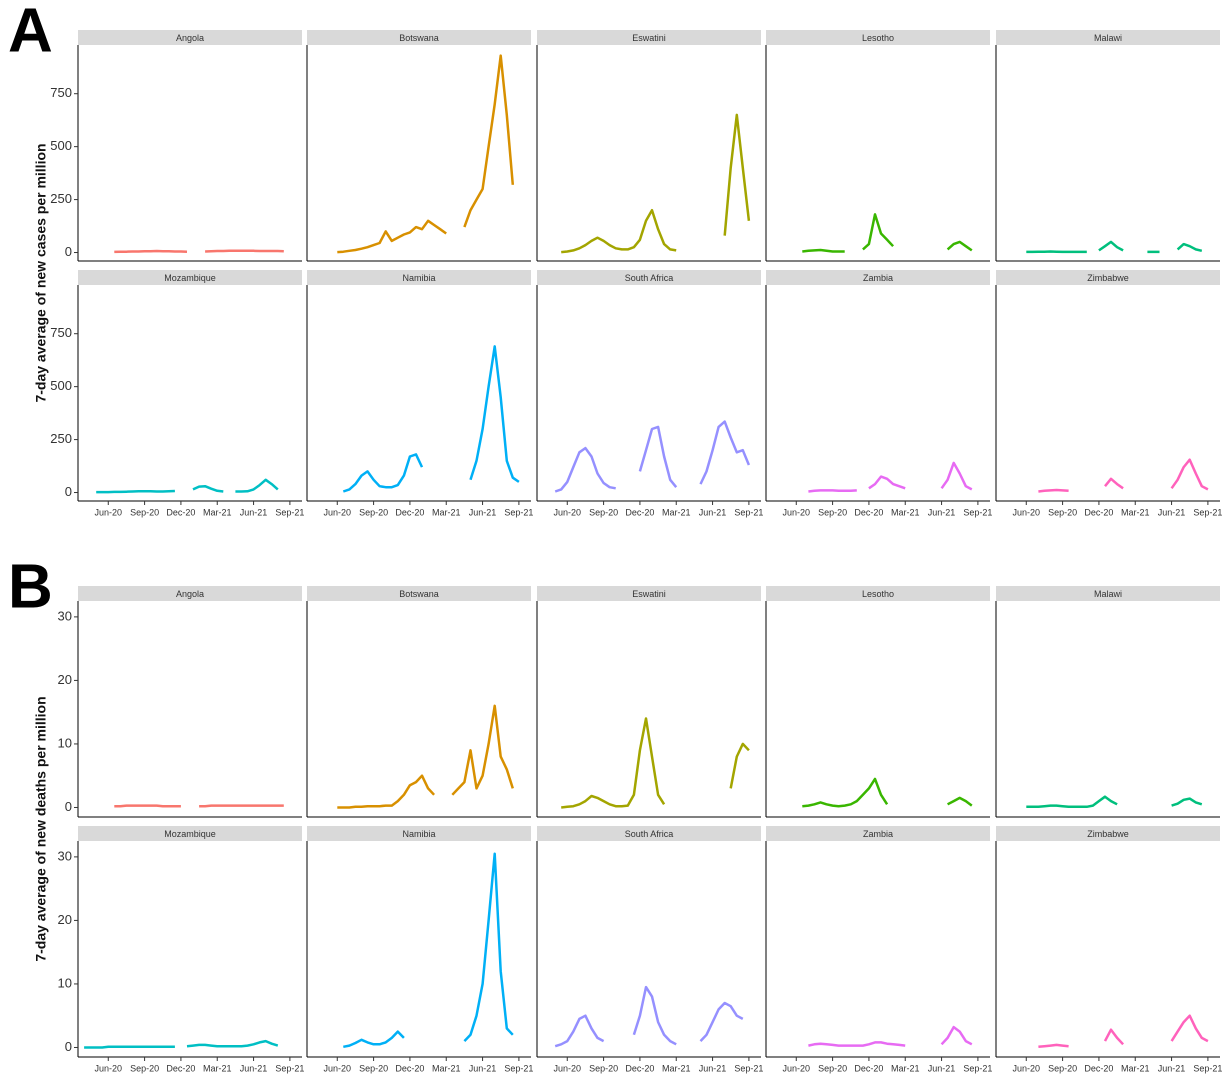  What do you see at coordinates (878, 834) in the screenshot?
I see `facet-title: Zambia` at bounding box center [878, 834].